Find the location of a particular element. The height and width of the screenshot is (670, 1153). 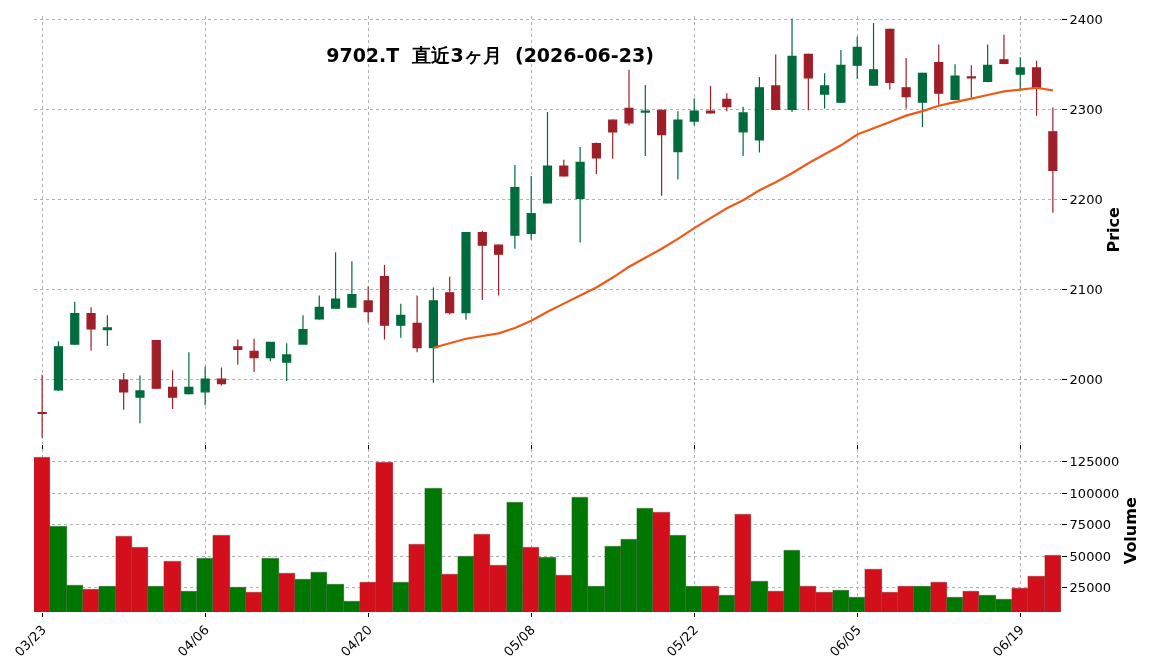

text: 9702.T 直近3ヶ月 (2026-06-23) is located at coordinates (490, 54).